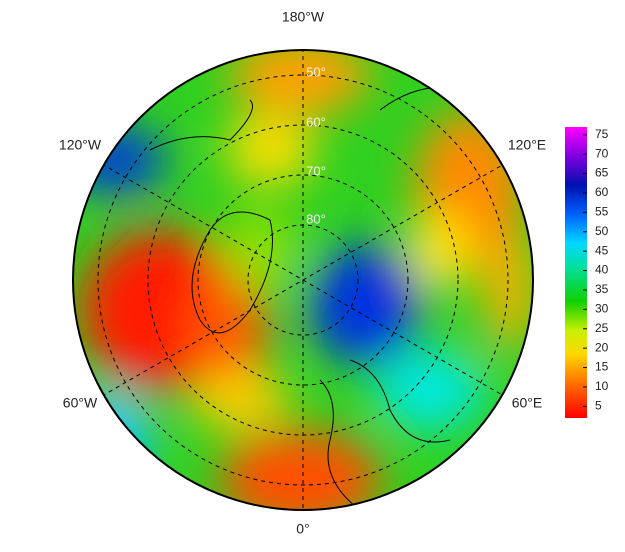 The image size is (625, 552). Describe the element at coordinates (80, 403) in the screenshot. I see `lon-label: 60°W` at that location.